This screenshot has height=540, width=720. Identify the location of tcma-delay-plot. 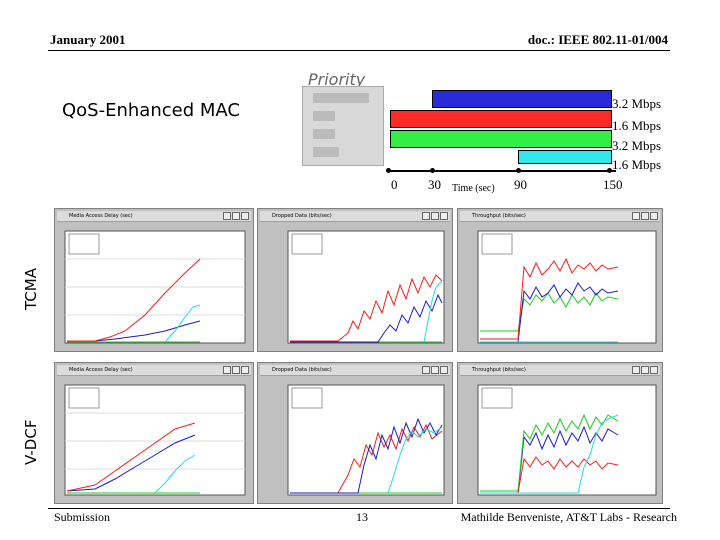
(155, 287).